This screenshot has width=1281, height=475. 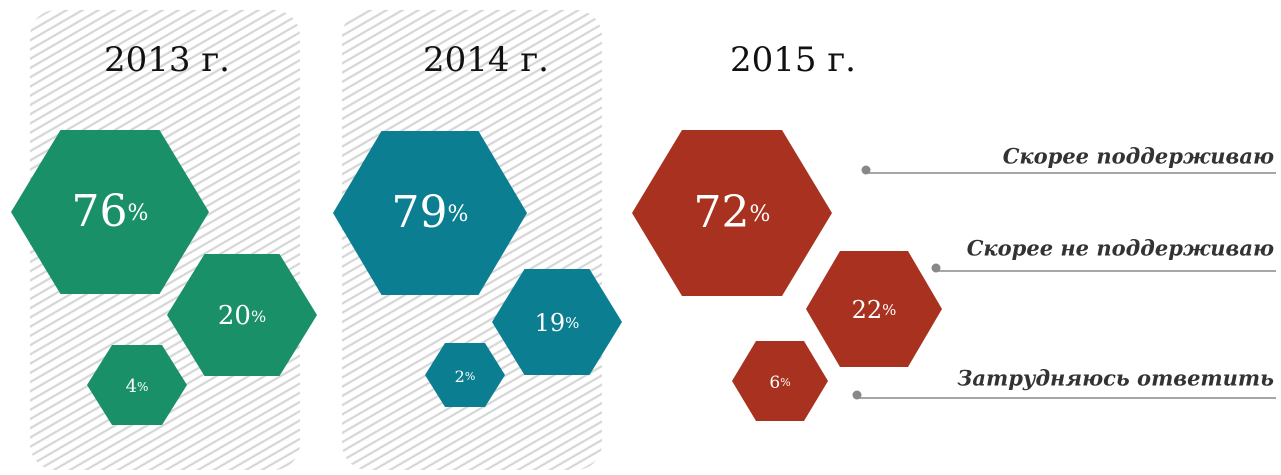 What do you see at coordinates (100, 211) in the screenshot?
I see `value-number: 76` at bounding box center [100, 211].